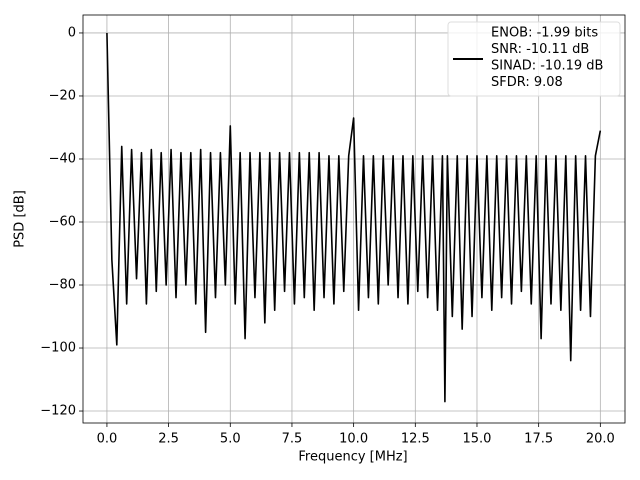  I want to click on x-tick-label: 20.0, so click(600, 439).